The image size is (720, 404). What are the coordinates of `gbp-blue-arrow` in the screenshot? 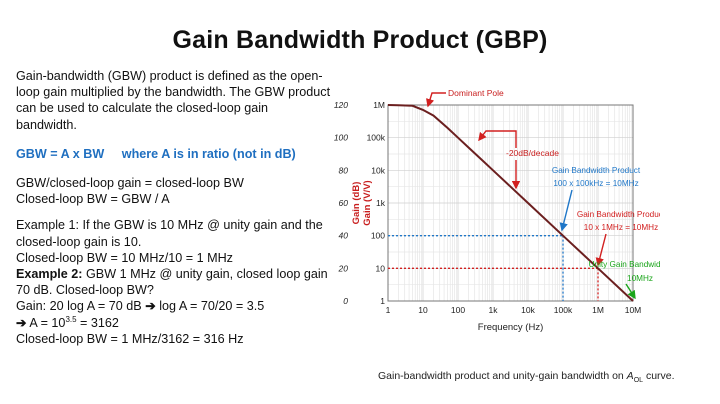 It's located at (566, 210).